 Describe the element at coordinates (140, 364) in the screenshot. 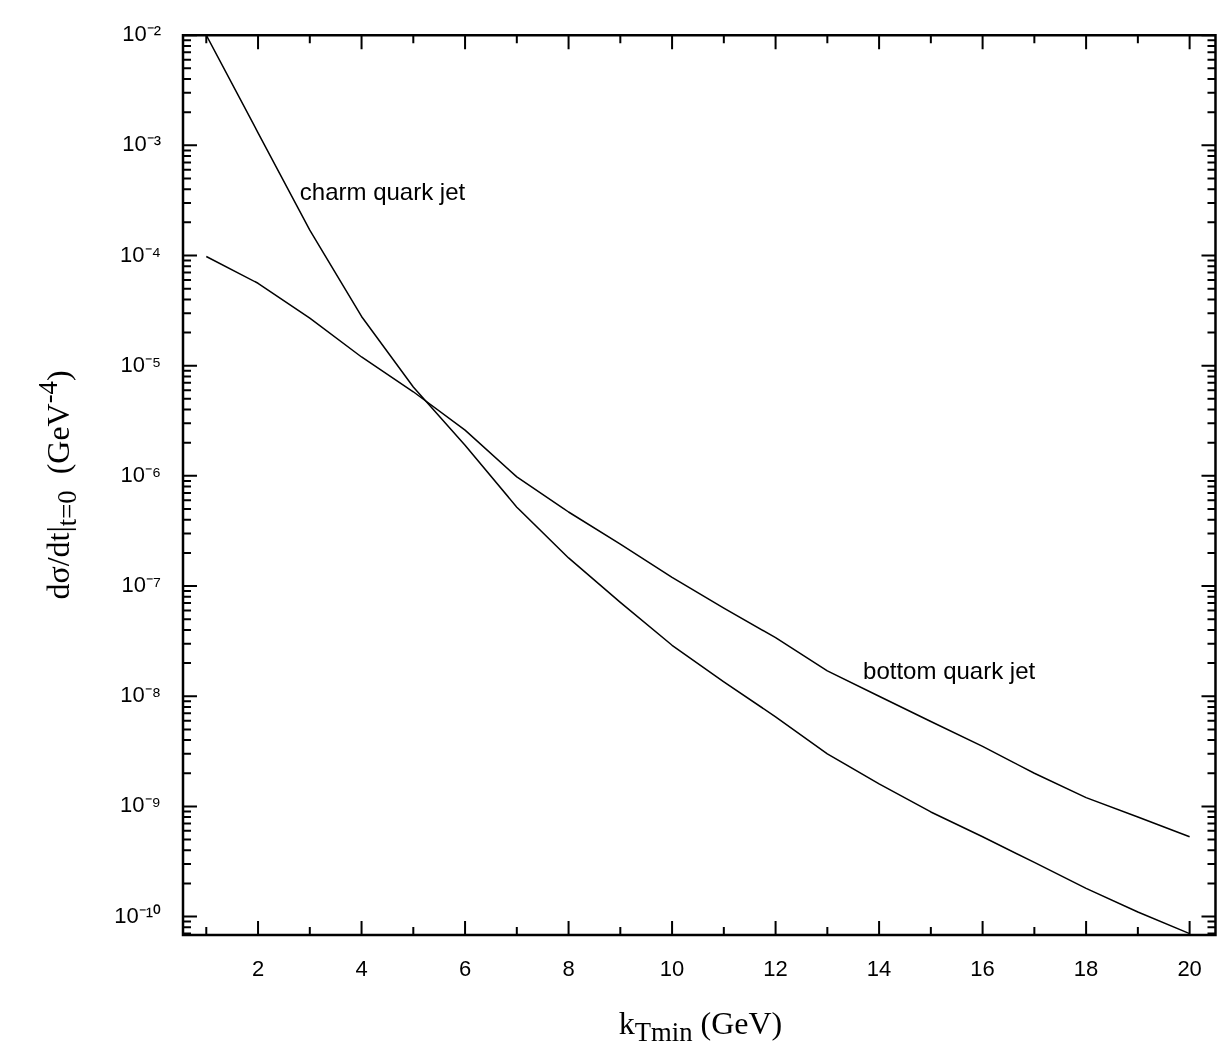

I see `y-tick-label: 10⁻⁵` at that location.